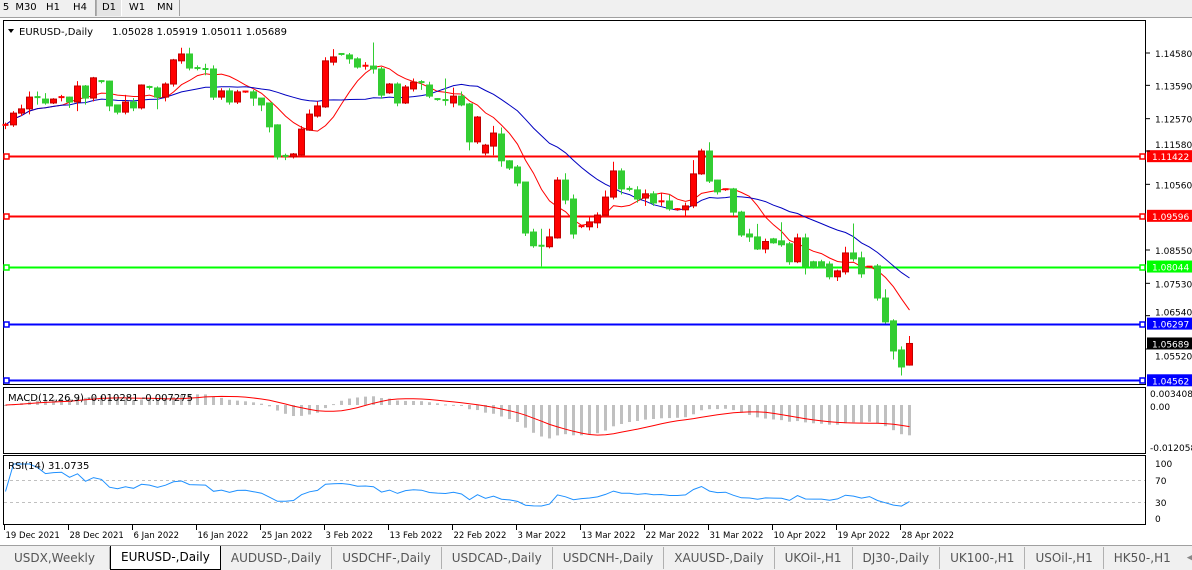 Image resolution: width=1192 pixels, height=570 pixels. What do you see at coordinates (1169, 343) in the screenshot?
I see `current-price-tag` at bounding box center [1169, 343].